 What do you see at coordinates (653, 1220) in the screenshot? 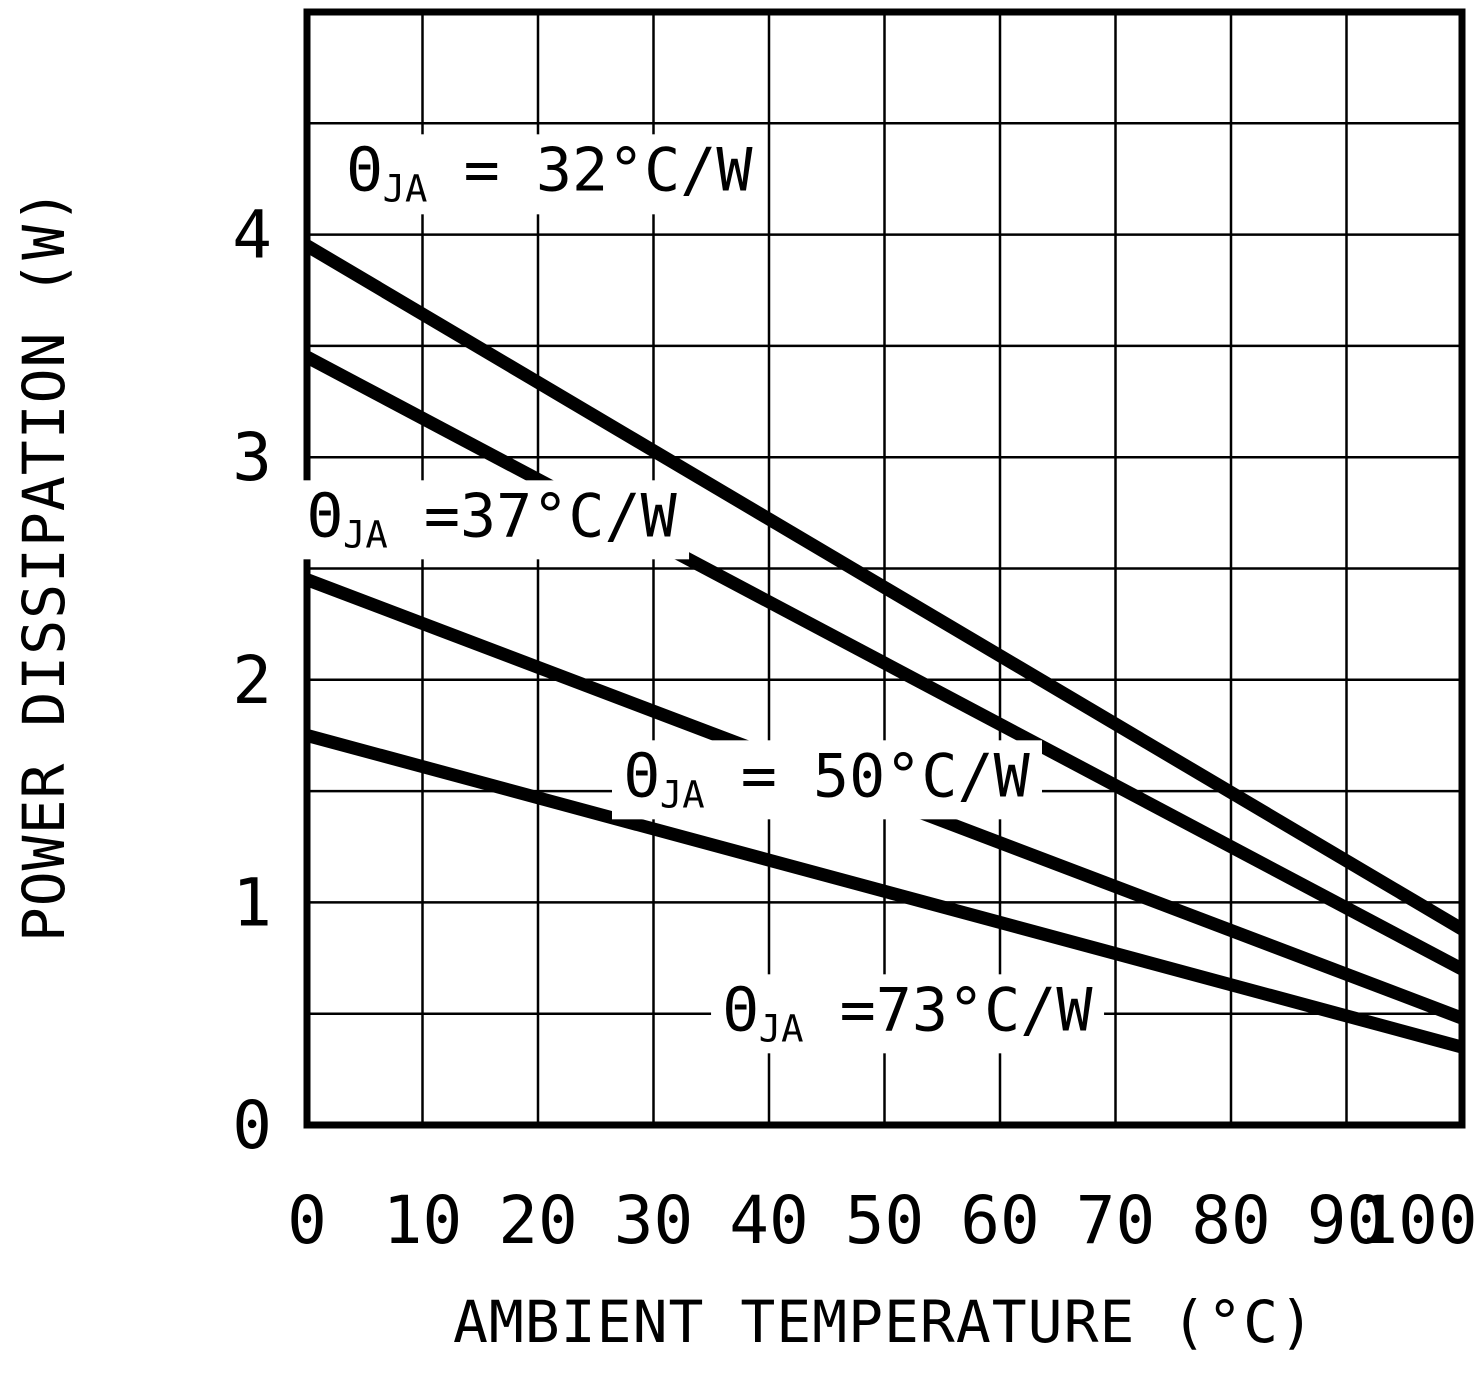
I see `x-tick-label: 30` at bounding box center [653, 1220].